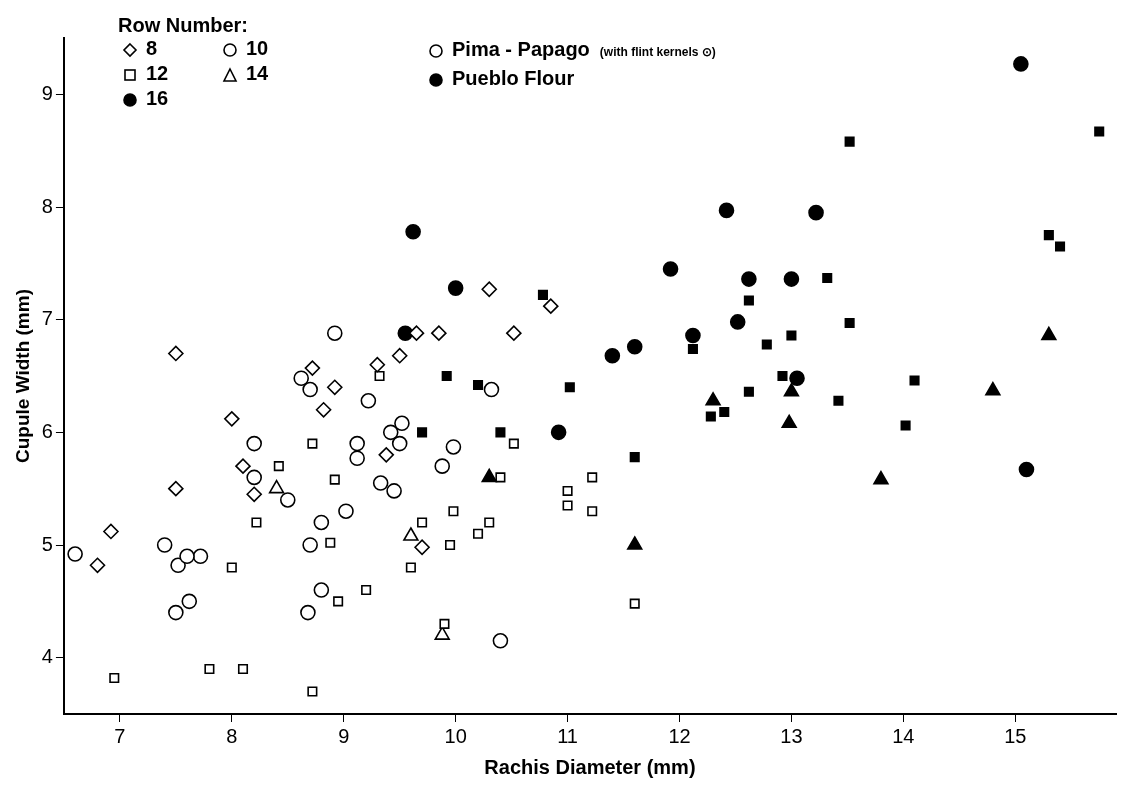 The height and width of the screenshot is (794, 1139). I want to click on annotation: Pima - Papago, so click(521, 49).